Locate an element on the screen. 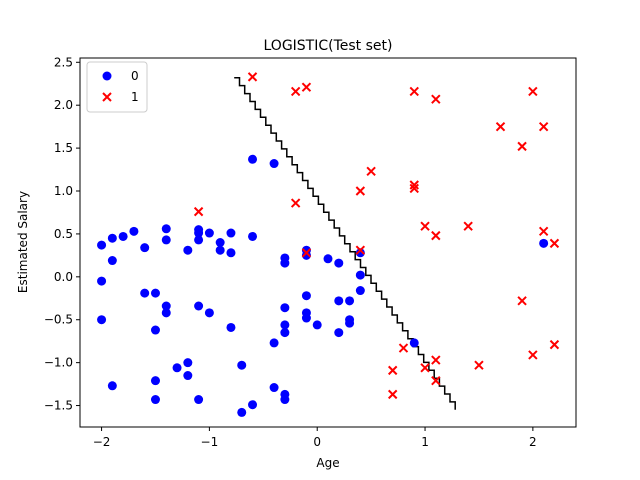  y-tick-label: −1.0 is located at coordinates (58, 363).